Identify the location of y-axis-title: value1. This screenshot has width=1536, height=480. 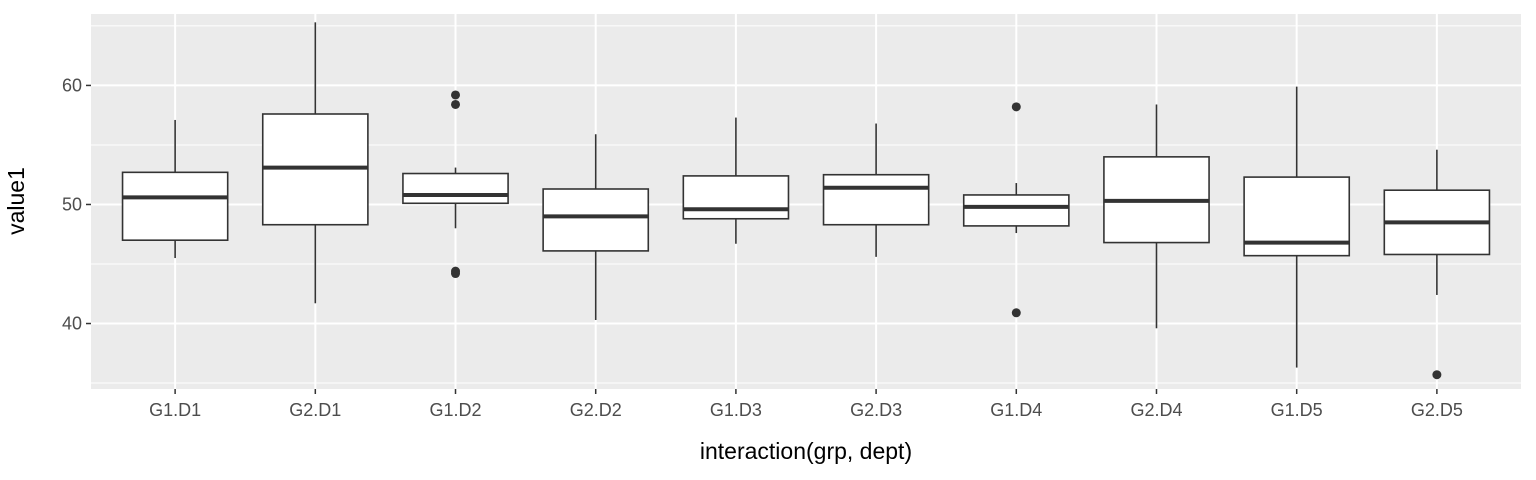
(16, 201).